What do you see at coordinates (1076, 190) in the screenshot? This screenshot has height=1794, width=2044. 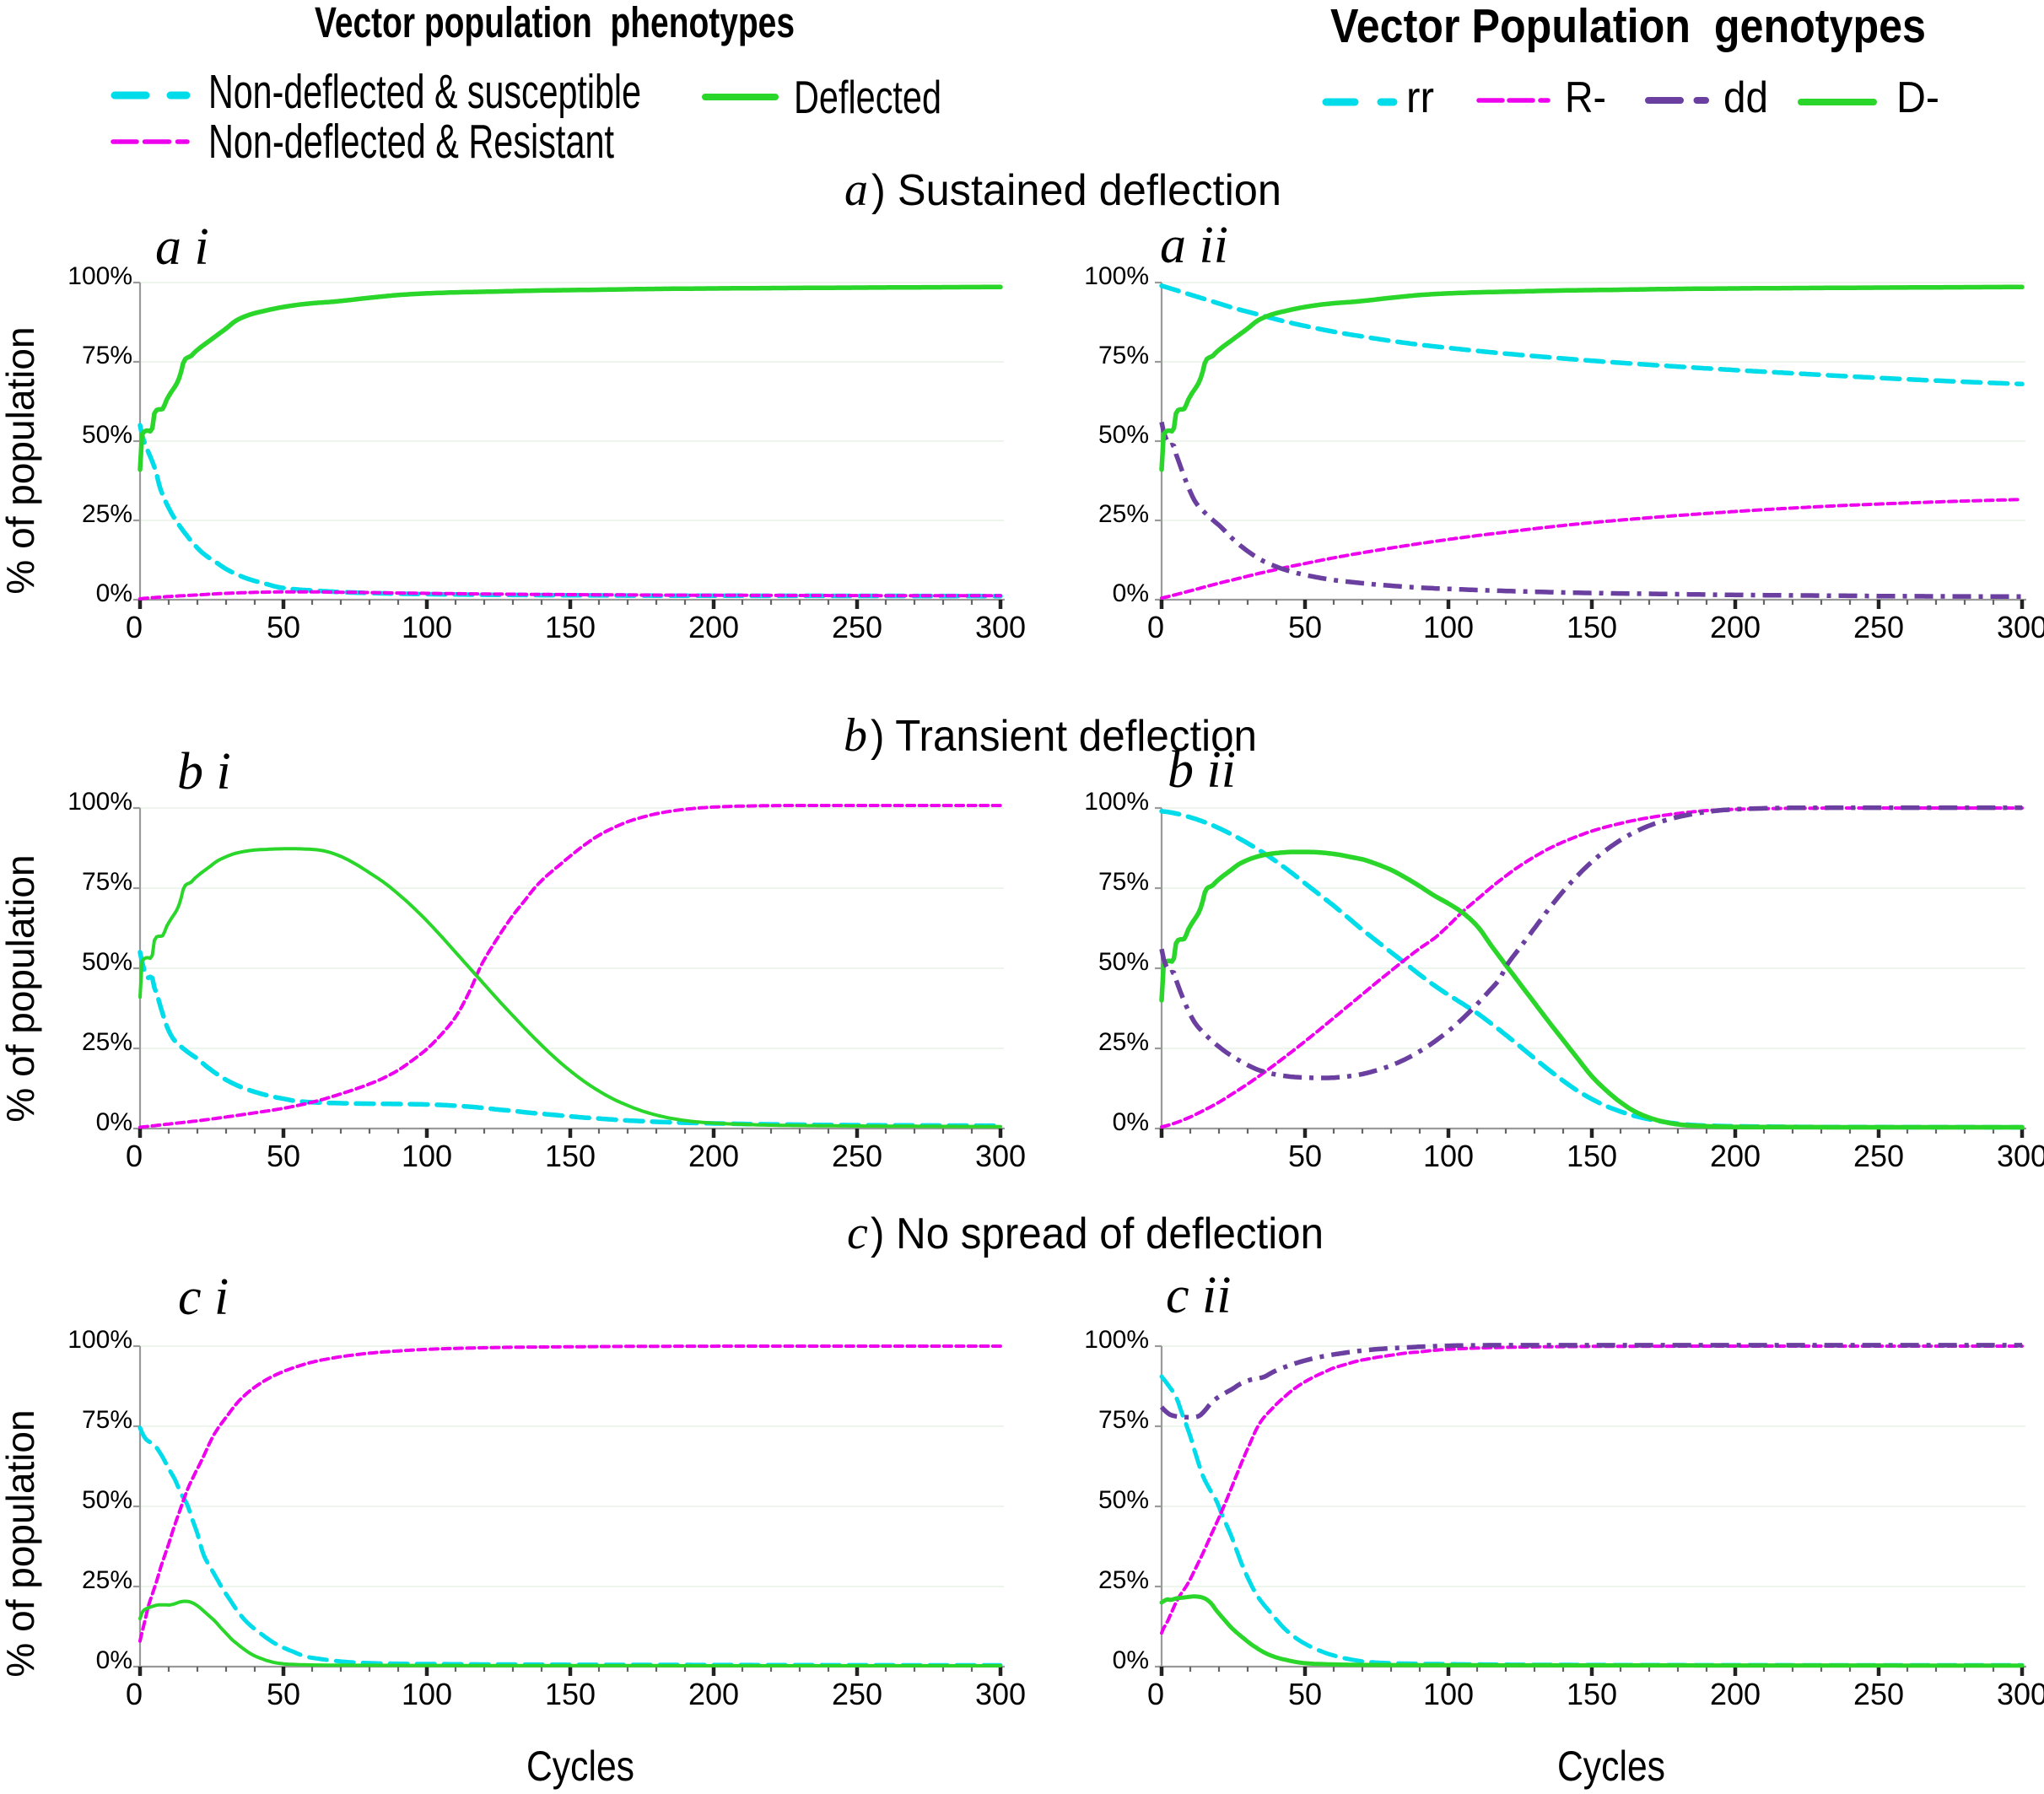 I see `svg-text: ) Sustained deflection` at bounding box center [1076, 190].